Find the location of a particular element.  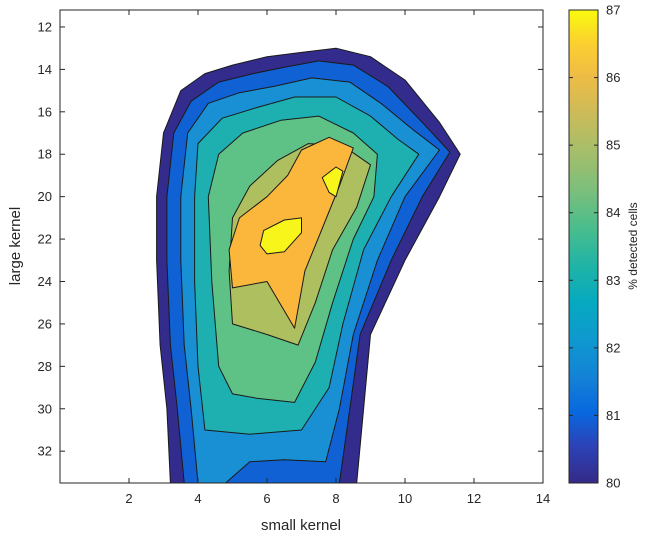

colorbar-ticks: 80 81 82 83 84 85 86 87 is located at coordinates (594, 247).